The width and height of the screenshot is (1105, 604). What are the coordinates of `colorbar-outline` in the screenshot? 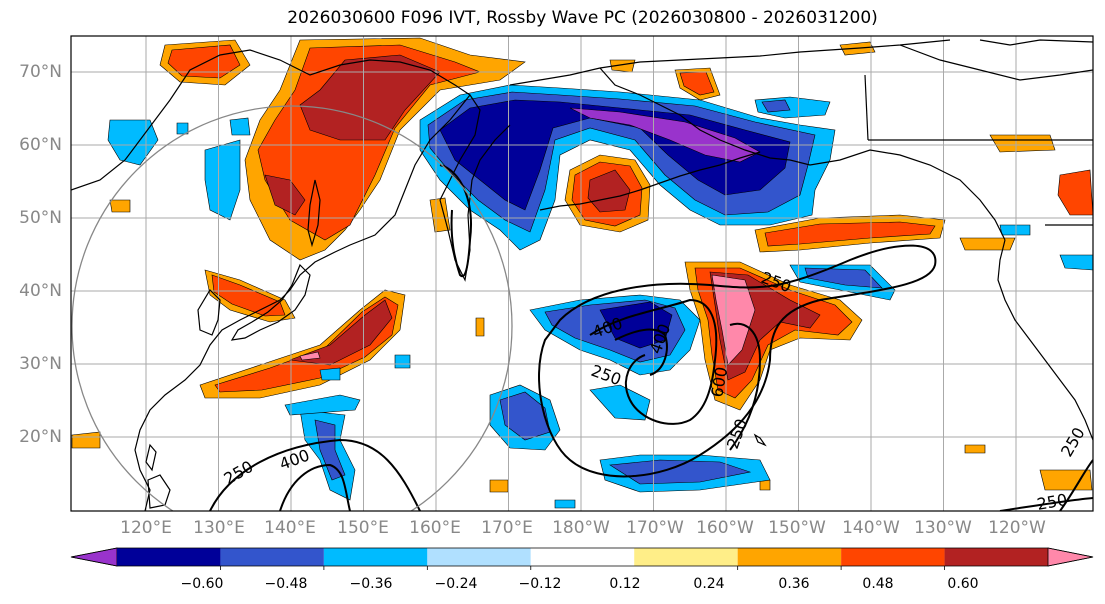 It's located at (582, 557).